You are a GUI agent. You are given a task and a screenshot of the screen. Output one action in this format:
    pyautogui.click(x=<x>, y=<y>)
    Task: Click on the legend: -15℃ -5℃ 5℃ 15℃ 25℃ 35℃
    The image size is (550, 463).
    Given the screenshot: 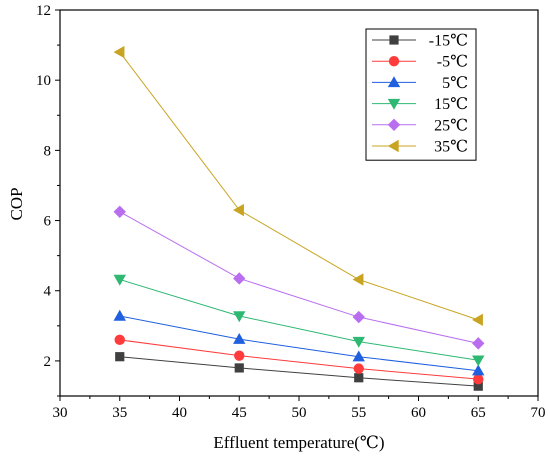 What is the action you would take?
    pyautogui.click(x=421, y=94)
    